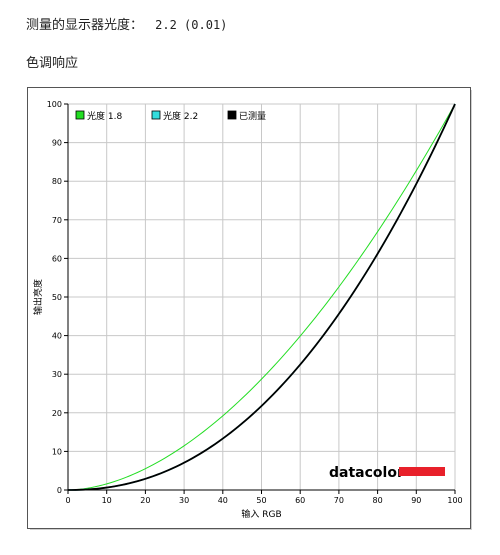 The image size is (500, 555). What do you see at coordinates (57, 181) in the screenshot?
I see `y-tick-label-8: 80` at bounding box center [57, 181].